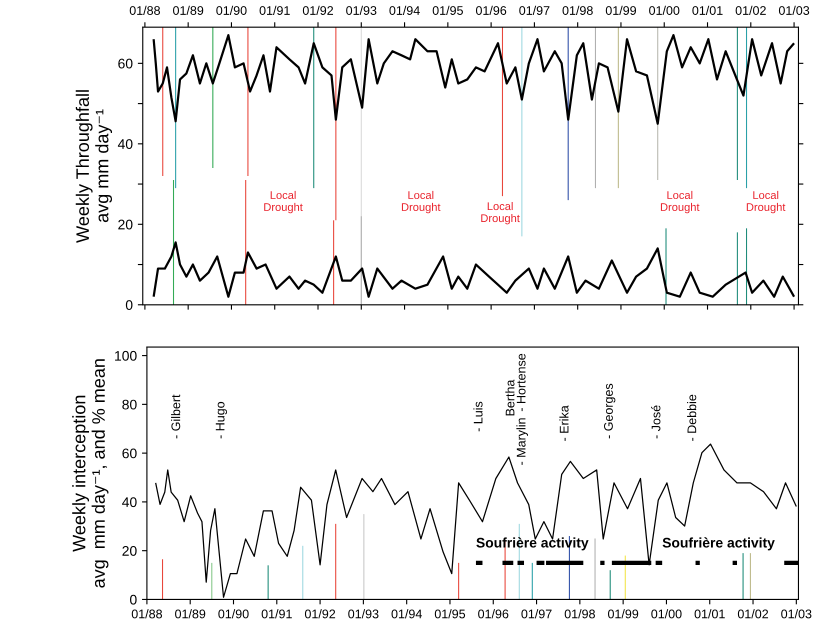 The height and width of the screenshot is (631, 830). Describe the element at coordinates (521, 383) in the screenshot. I see `annotation: - Hortense` at that location.